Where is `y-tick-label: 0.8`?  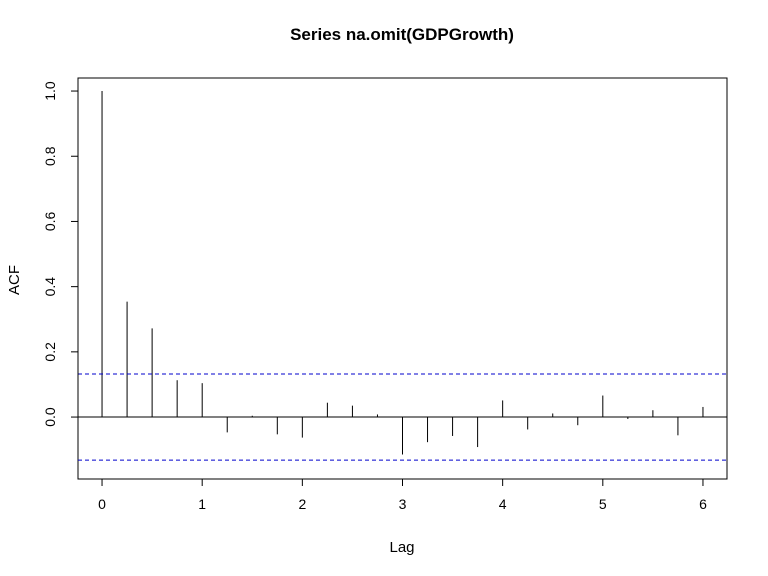
y-tick-label: 0.8 is located at coordinates (50, 156).